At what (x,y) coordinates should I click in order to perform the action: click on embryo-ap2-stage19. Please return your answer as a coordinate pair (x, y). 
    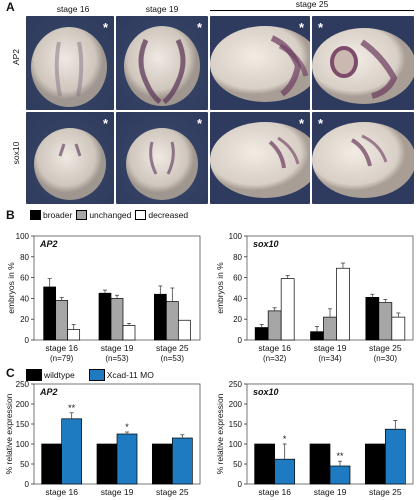
    Looking at the image, I should click on (162, 66).